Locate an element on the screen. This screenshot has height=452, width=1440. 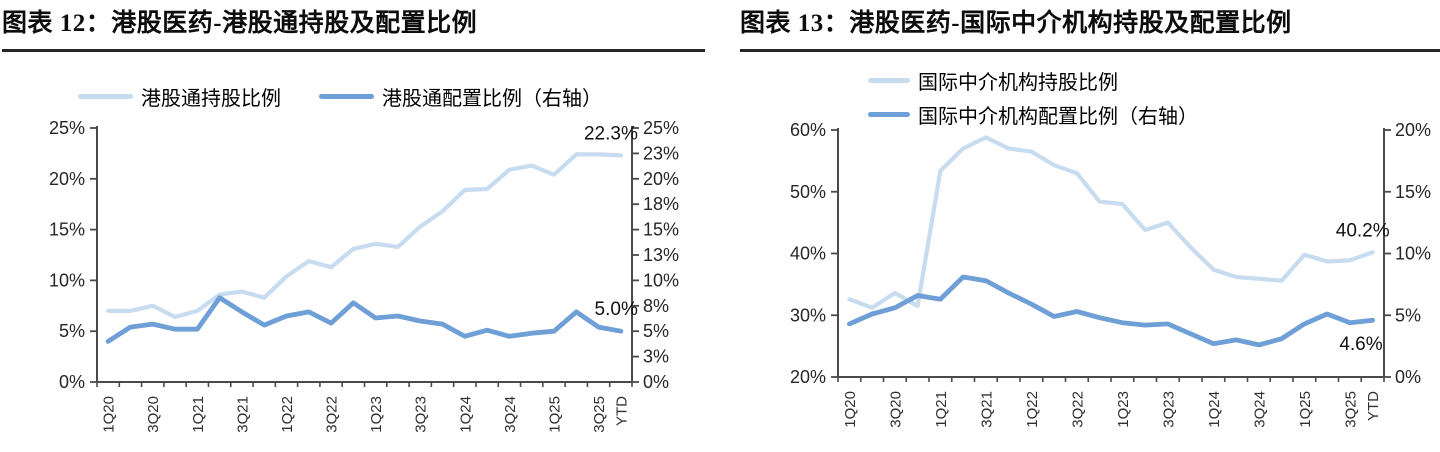
series-label: 港股通持股比例 is located at coordinates (211, 99).